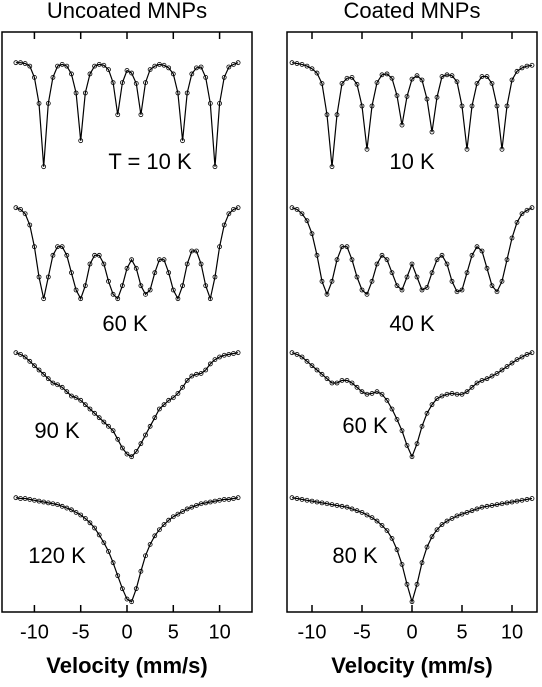 The width and height of the screenshot is (542, 687). I want to click on fit-line, so click(127, 114).